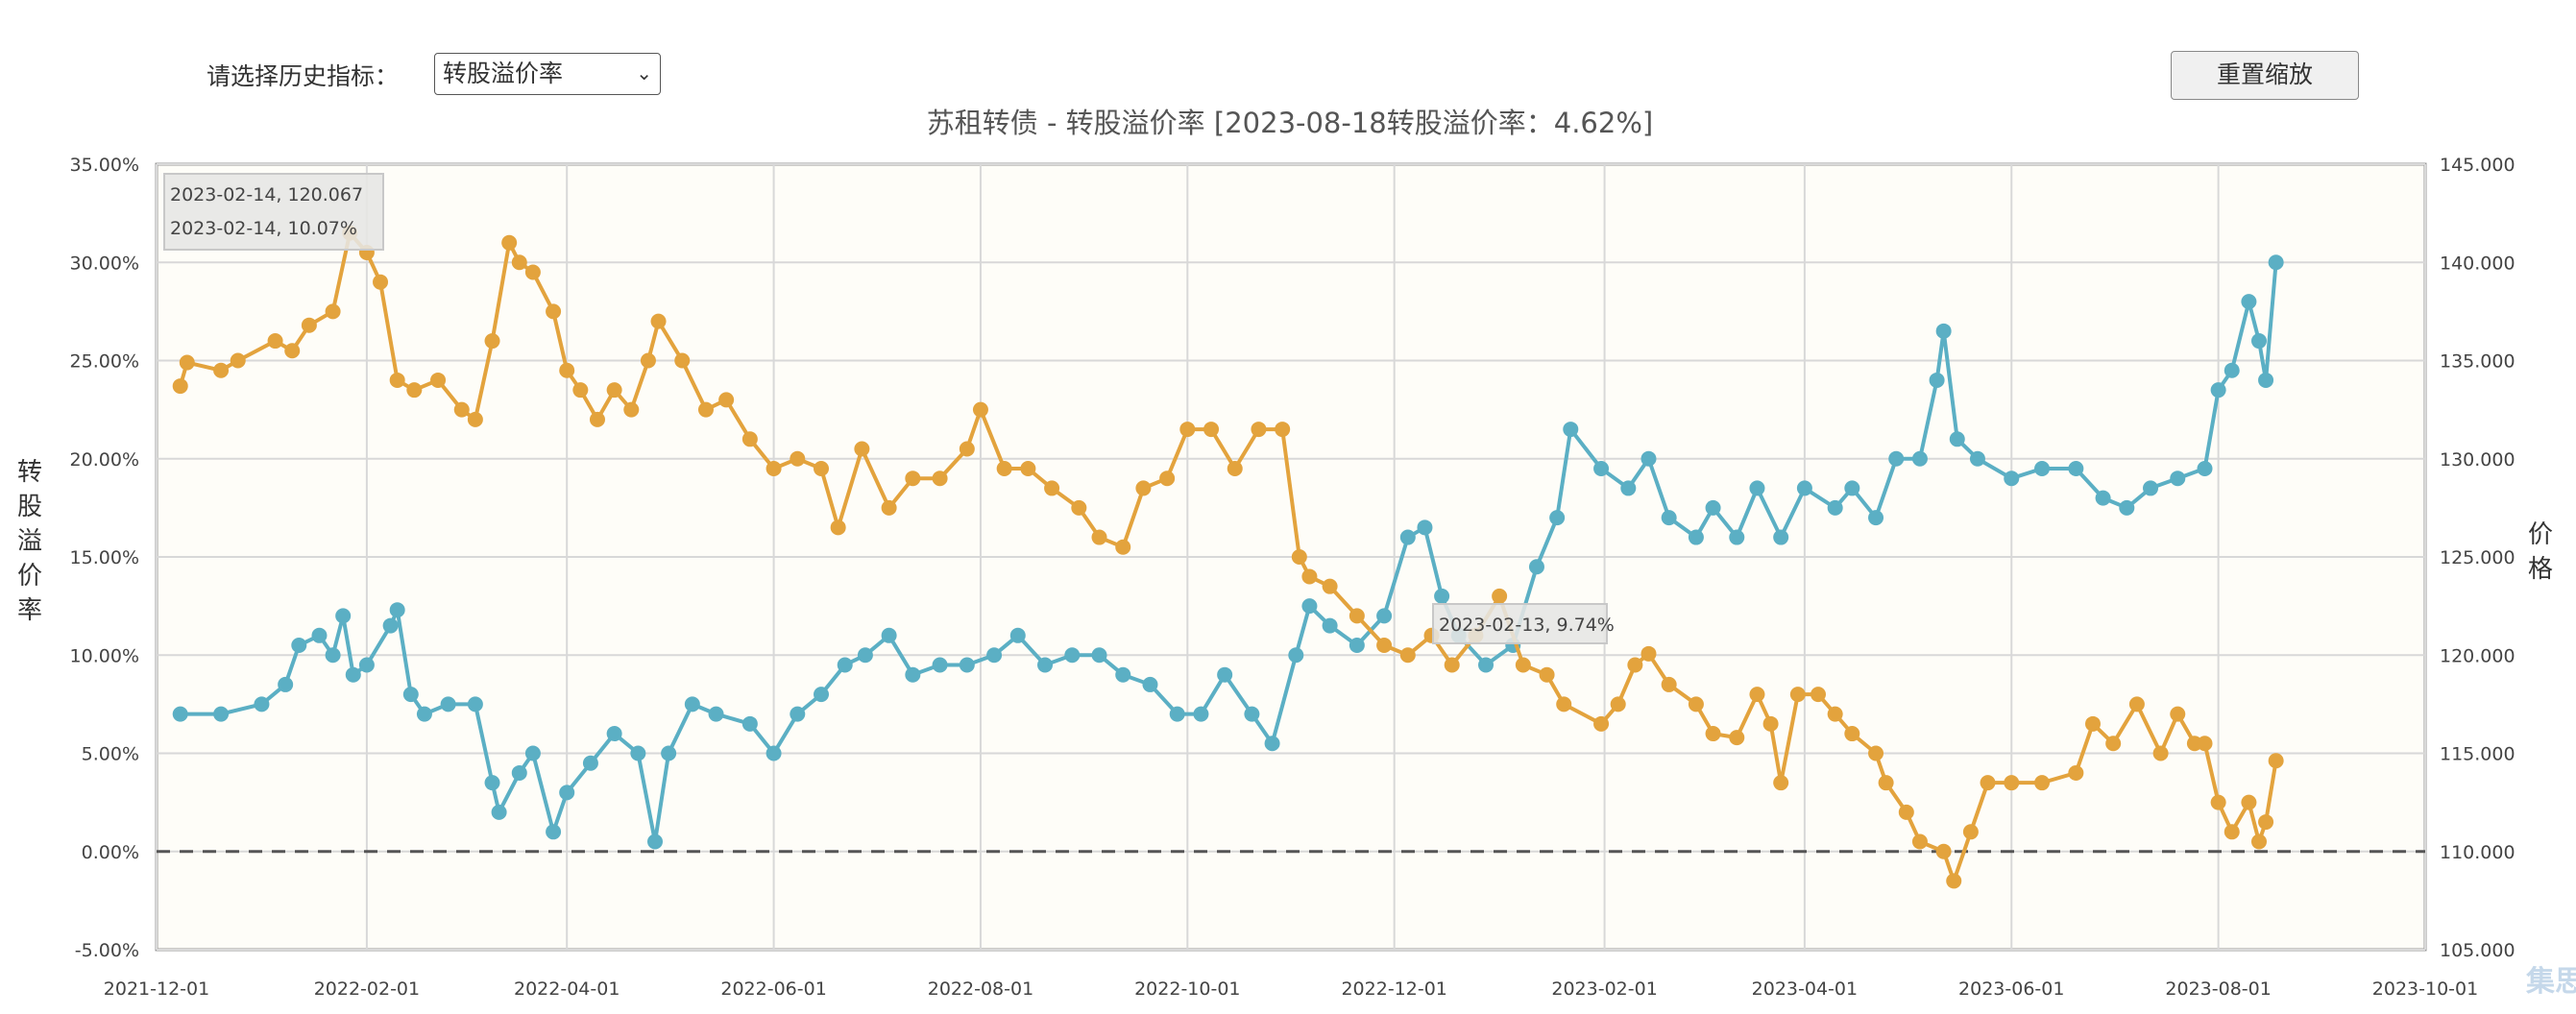  What do you see at coordinates (547, 74) in the screenshot?
I see `indicator-select: 转股溢价率 ⌄` at bounding box center [547, 74].